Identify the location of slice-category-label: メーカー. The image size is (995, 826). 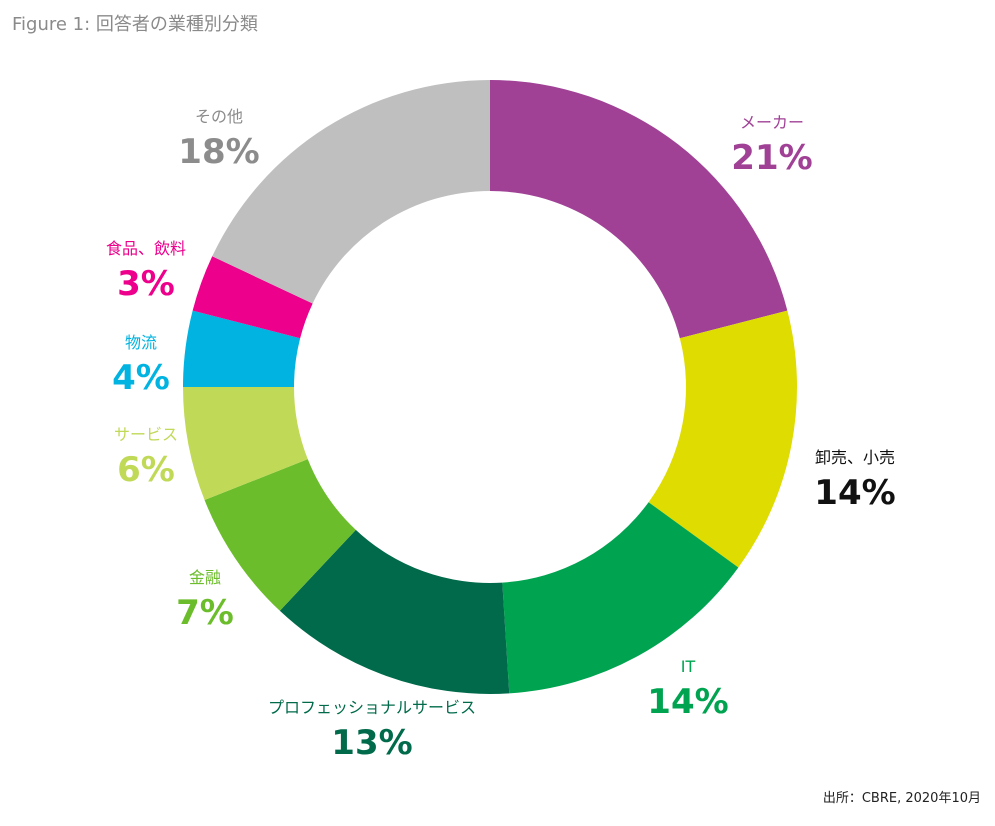
(772, 122).